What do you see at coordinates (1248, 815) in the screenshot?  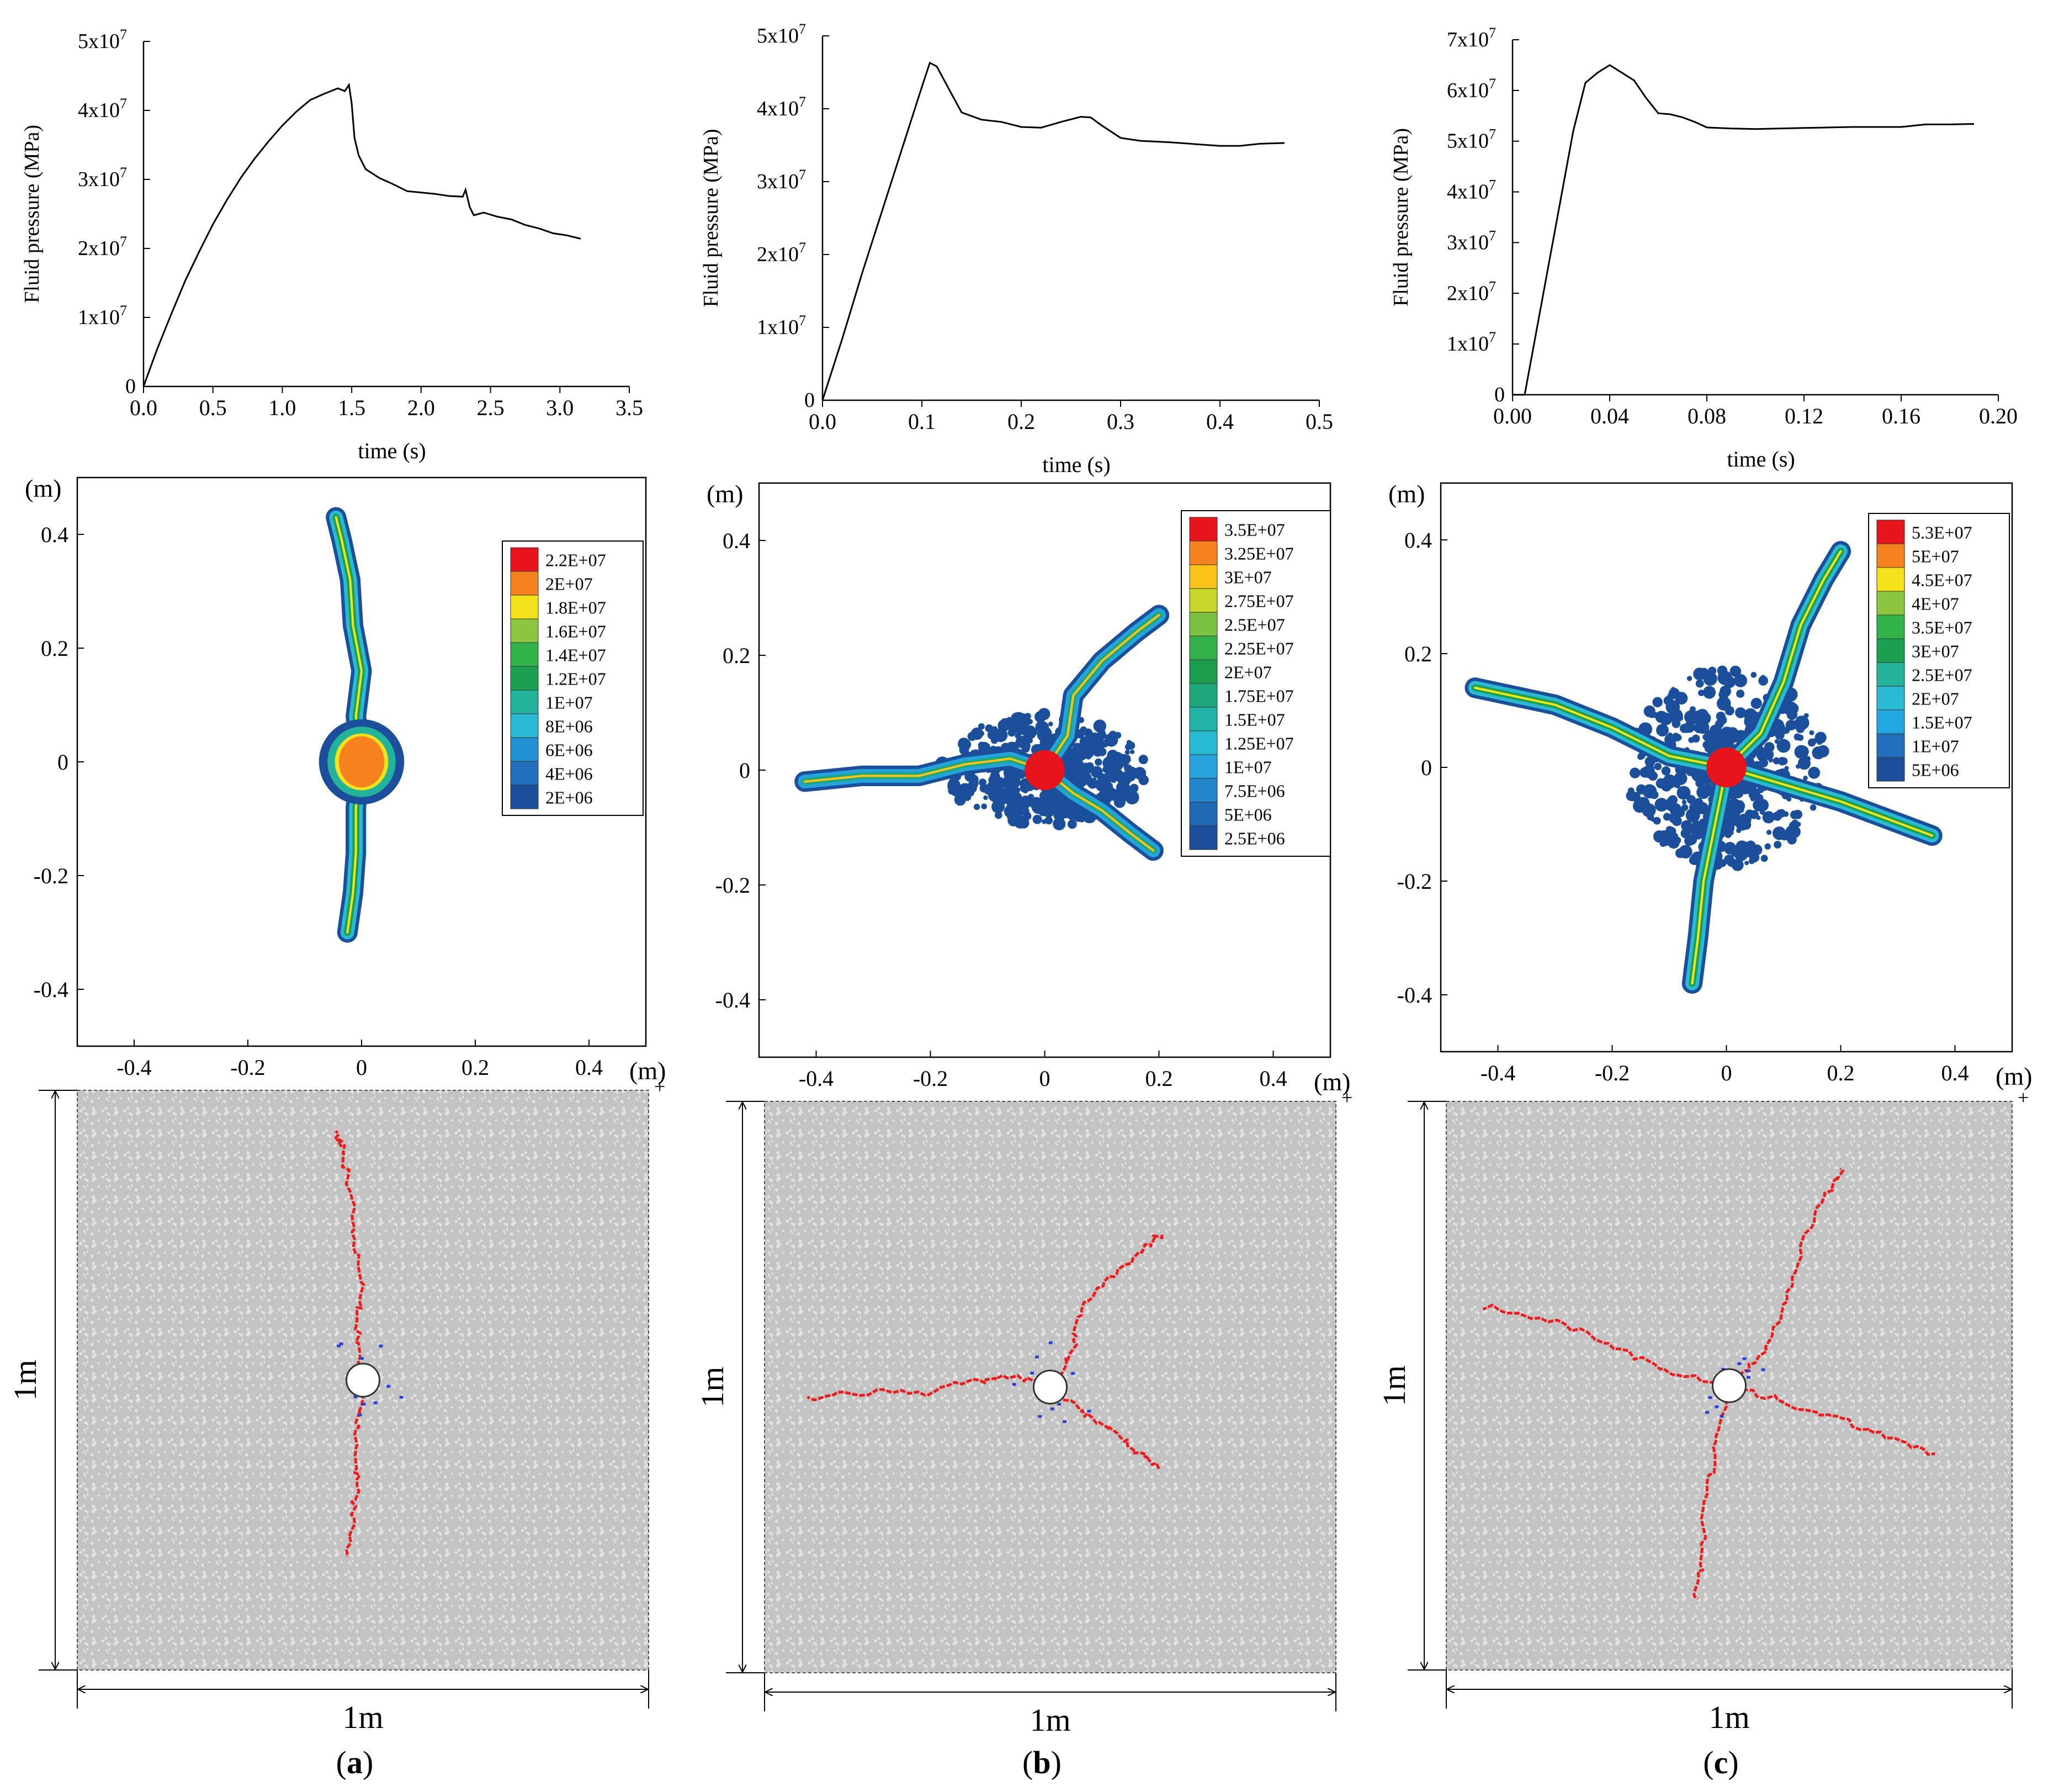 I see `legend-label: 5E+06` at bounding box center [1248, 815].